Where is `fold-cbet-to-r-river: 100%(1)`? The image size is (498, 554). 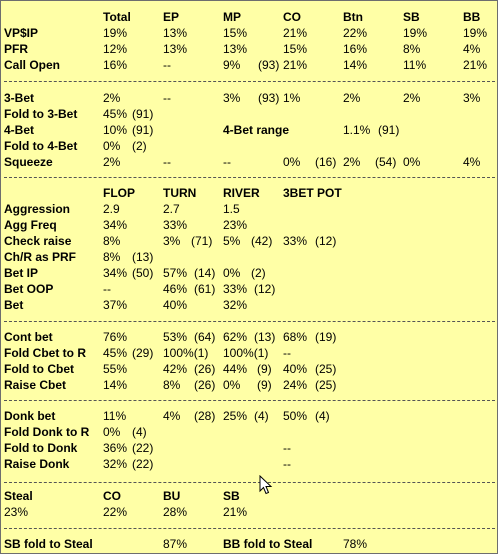 fold-cbet-to-r-river: 100%(1) is located at coordinates (246, 353).